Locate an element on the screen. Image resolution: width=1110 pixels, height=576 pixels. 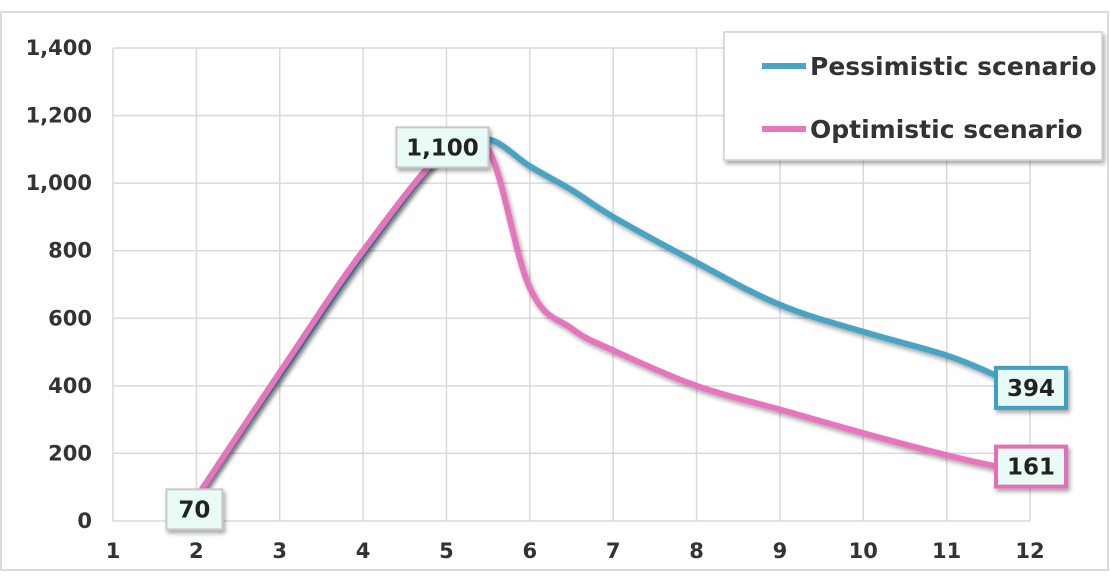
y-tick-label: 400 is located at coordinates (70, 386).